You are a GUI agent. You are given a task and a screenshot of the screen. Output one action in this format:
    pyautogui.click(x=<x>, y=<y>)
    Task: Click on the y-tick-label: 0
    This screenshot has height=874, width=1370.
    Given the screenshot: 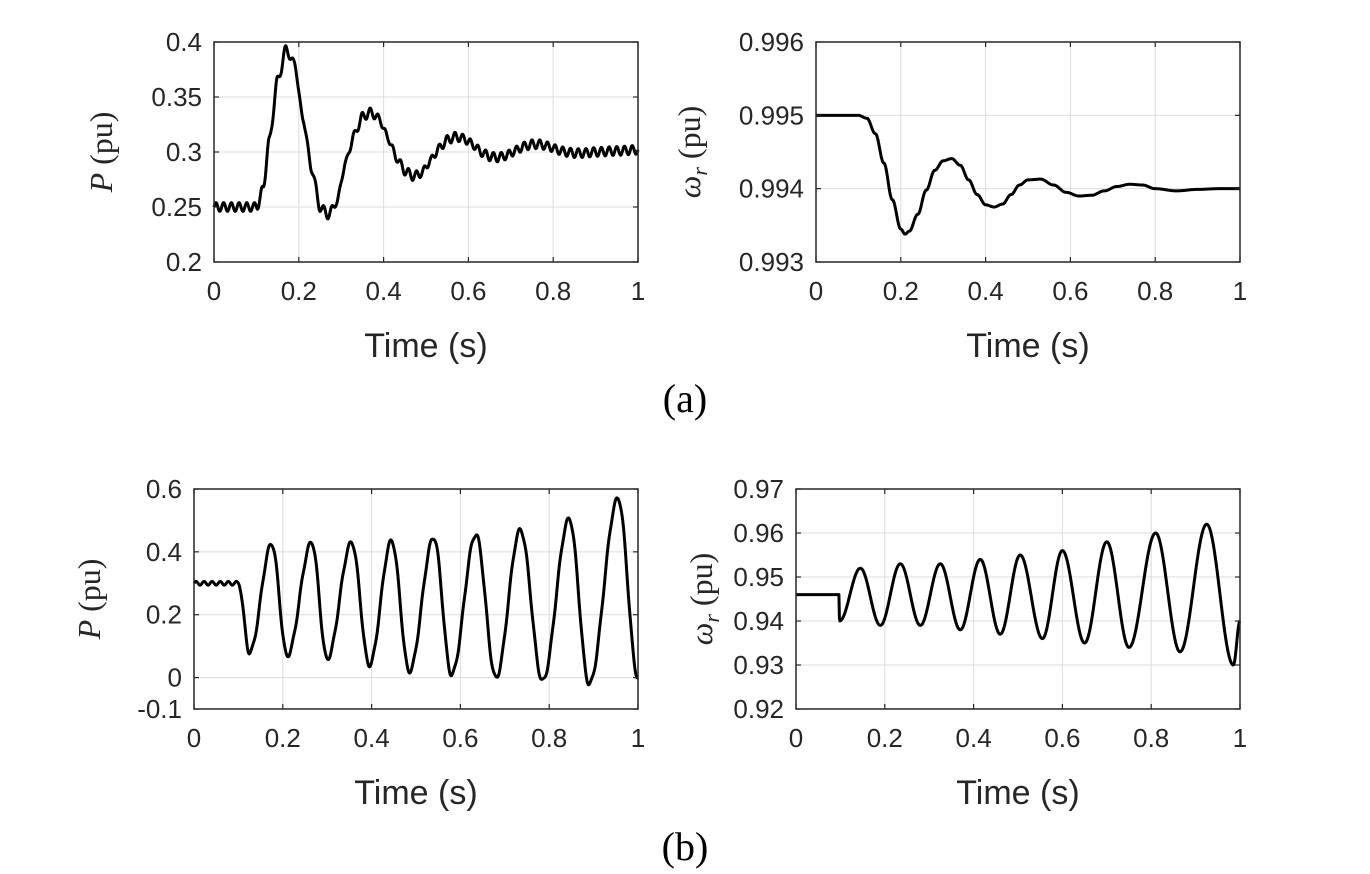 What is the action you would take?
    pyautogui.click(x=175, y=678)
    